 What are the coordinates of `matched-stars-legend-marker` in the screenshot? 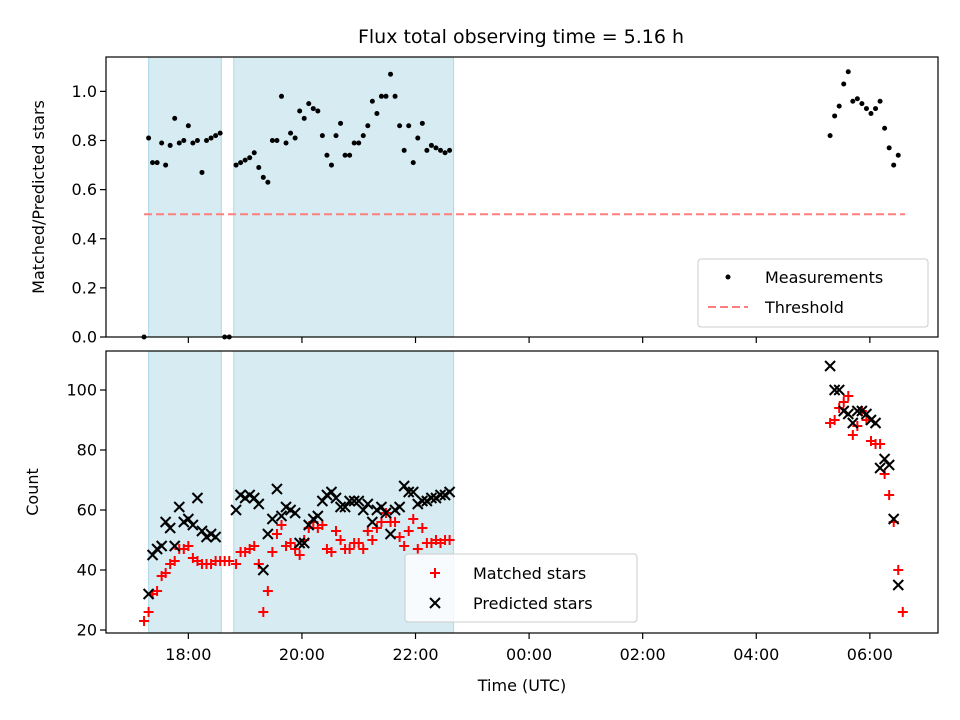 It's located at (435, 573).